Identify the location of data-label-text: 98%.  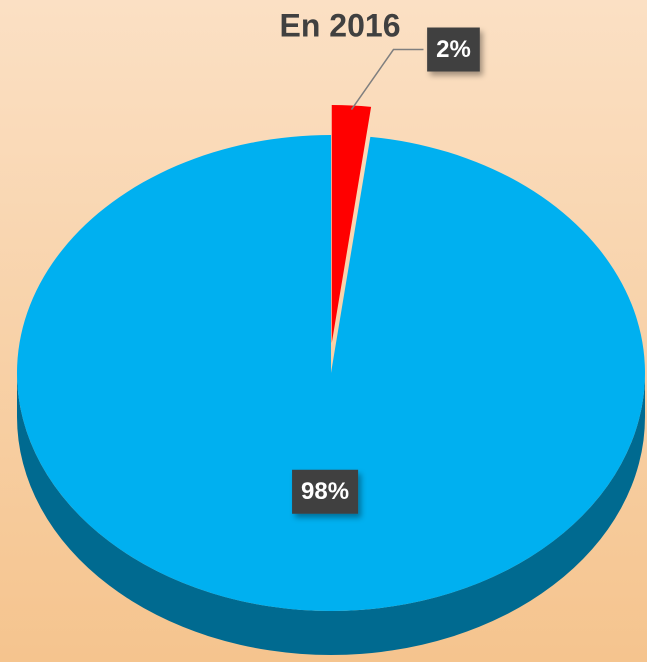
(325, 491).